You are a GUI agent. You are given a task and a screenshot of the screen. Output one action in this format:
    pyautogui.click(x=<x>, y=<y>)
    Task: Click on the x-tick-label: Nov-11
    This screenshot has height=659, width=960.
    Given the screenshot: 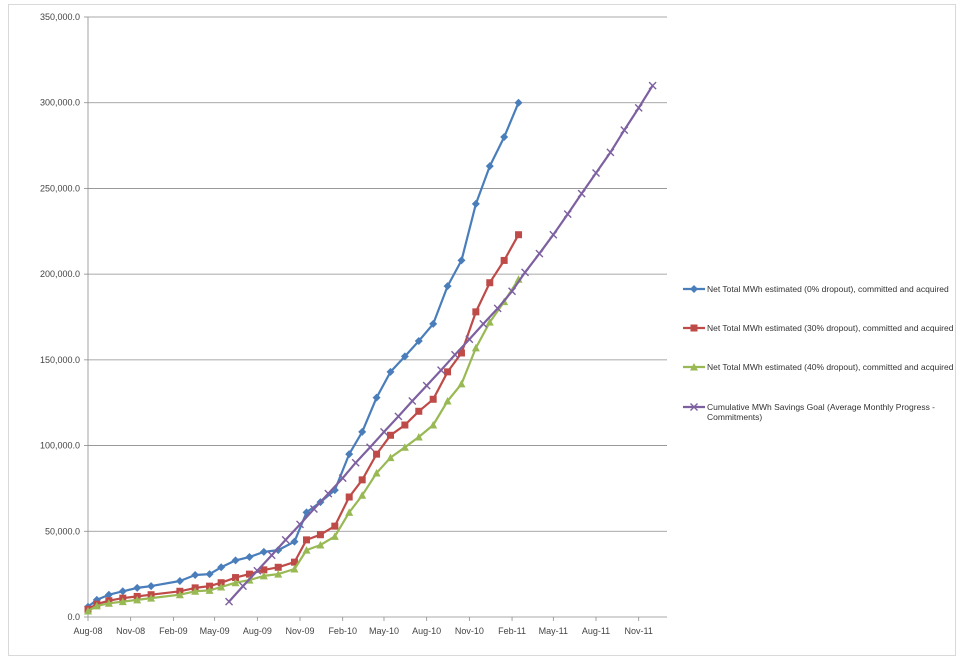 What is the action you would take?
    pyautogui.click(x=639, y=631)
    